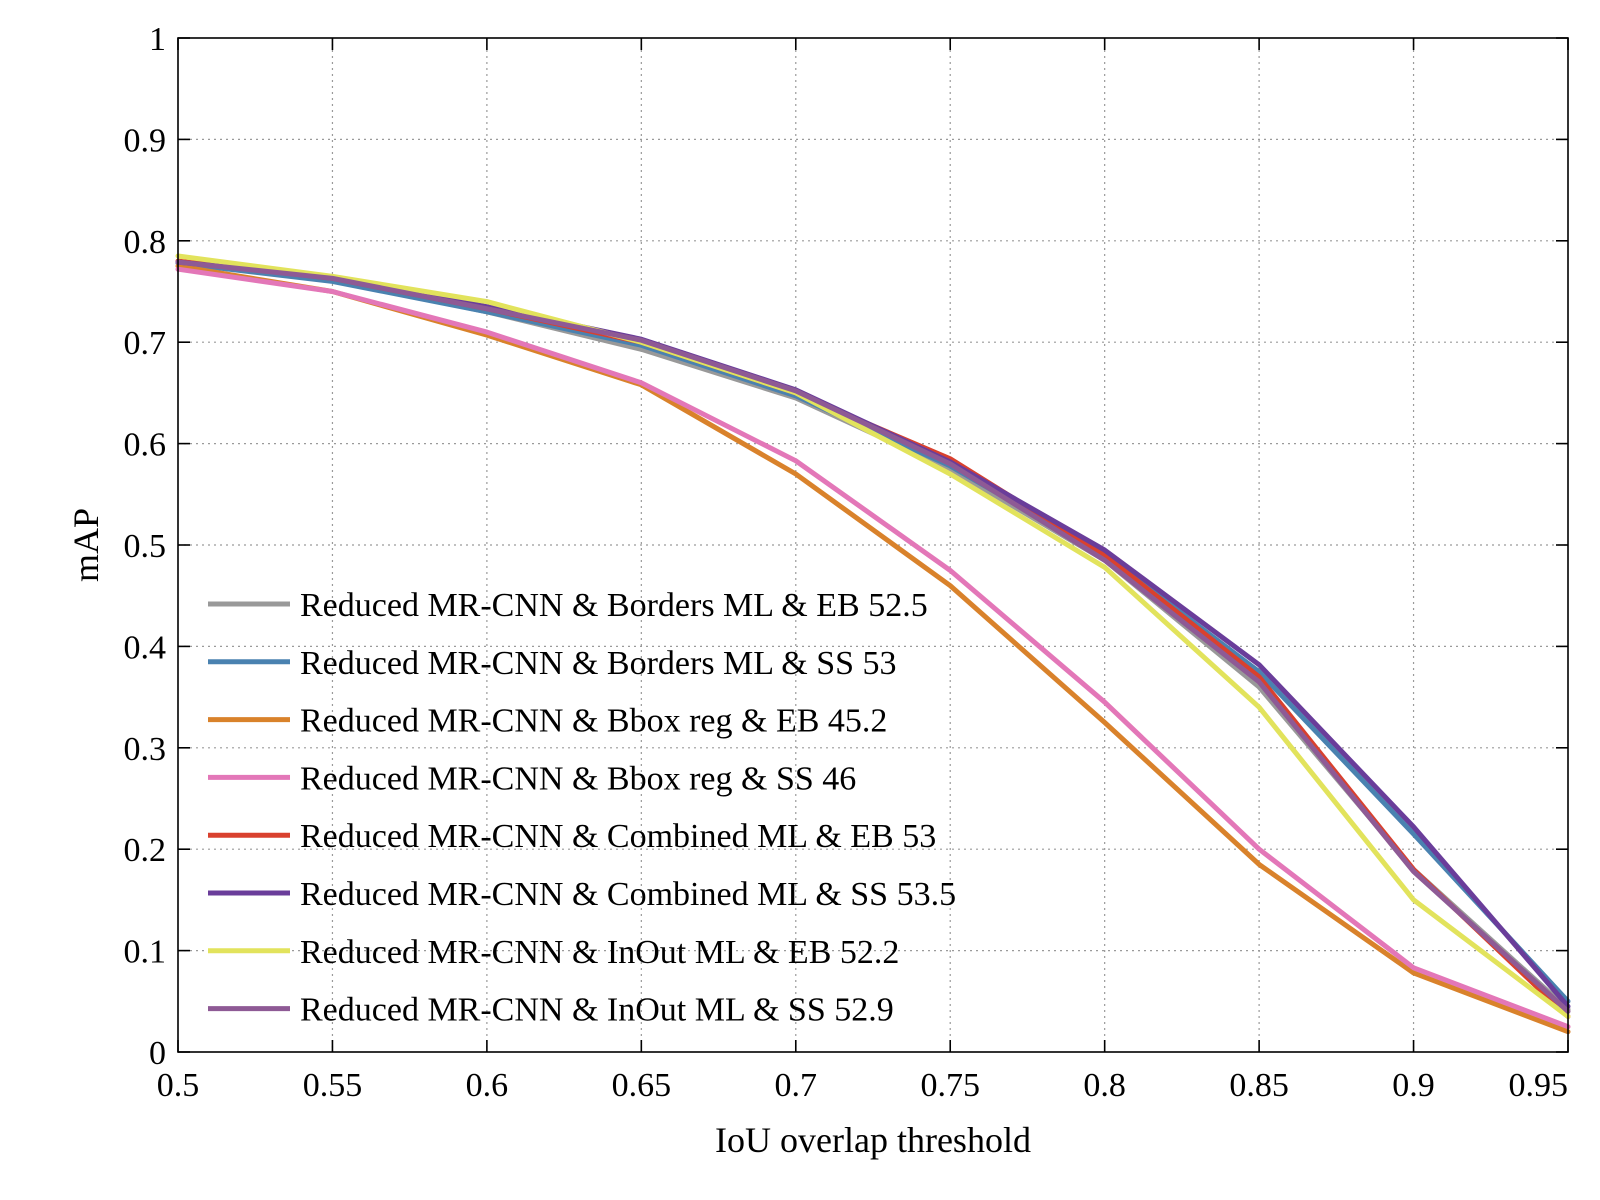 The image size is (1600, 1200). What do you see at coordinates (86, 545) in the screenshot?
I see `y-axis-title: mAP` at bounding box center [86, 545].